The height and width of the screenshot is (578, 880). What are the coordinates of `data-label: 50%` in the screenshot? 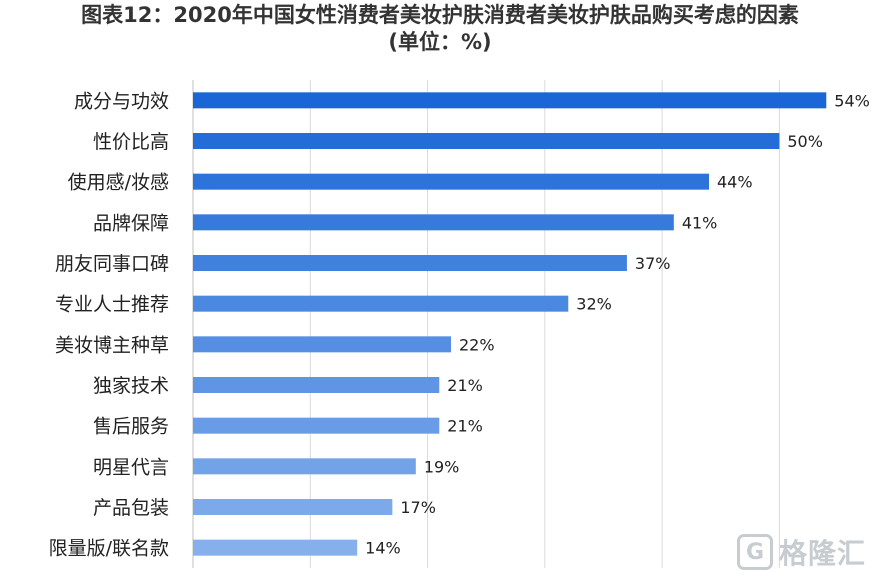 It's located at (805, 141).